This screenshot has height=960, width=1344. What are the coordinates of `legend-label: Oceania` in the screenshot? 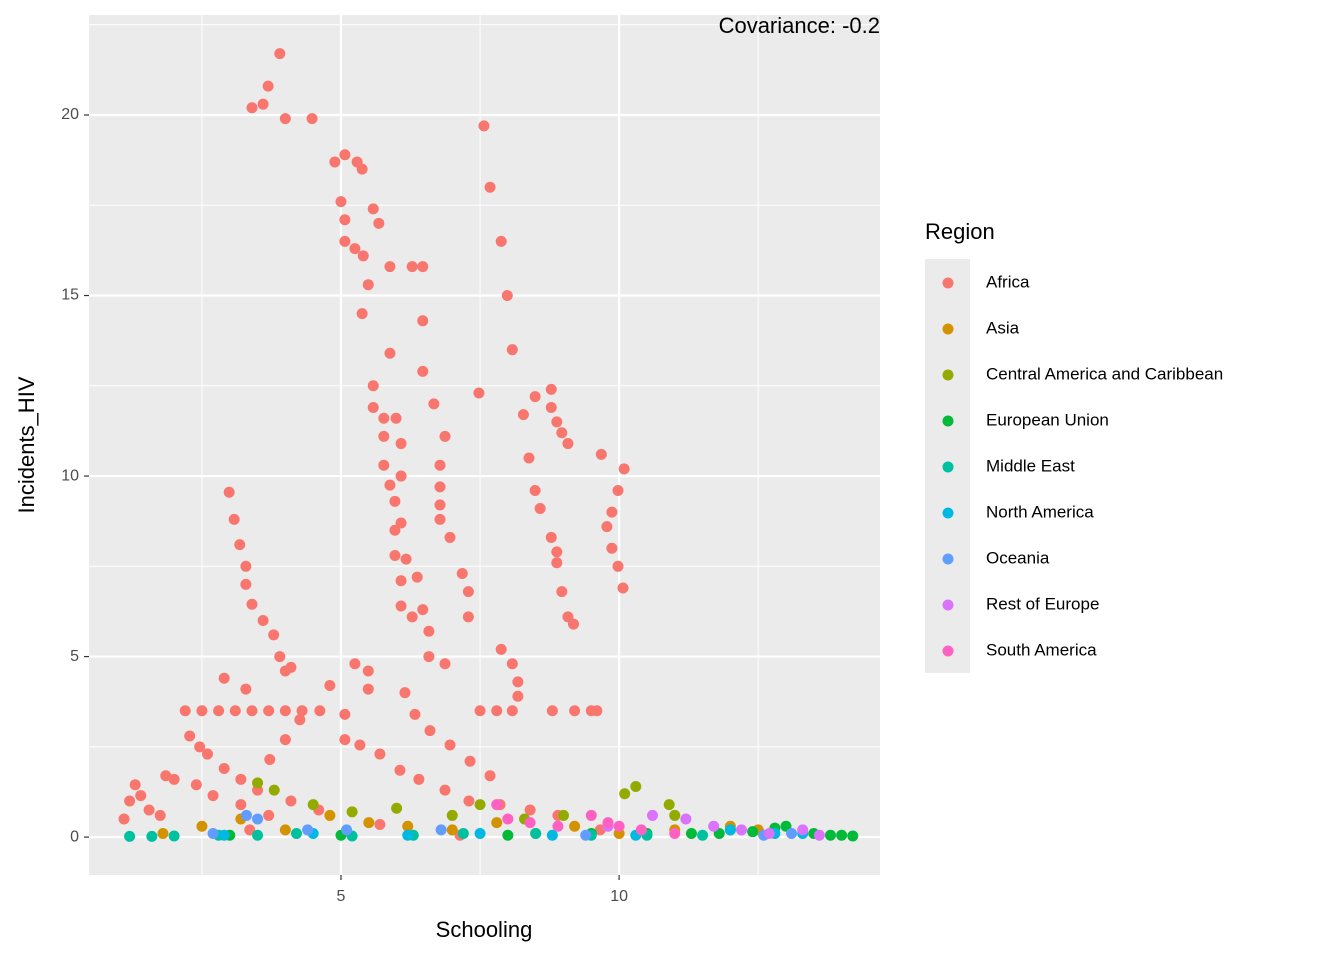 It's located at (1018, 557).